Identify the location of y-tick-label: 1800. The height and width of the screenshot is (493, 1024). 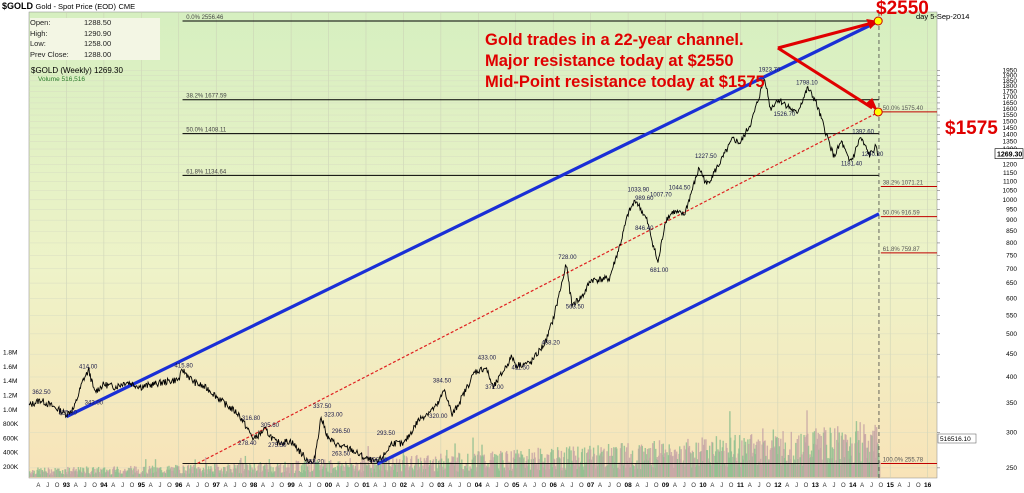
(1010, 86).